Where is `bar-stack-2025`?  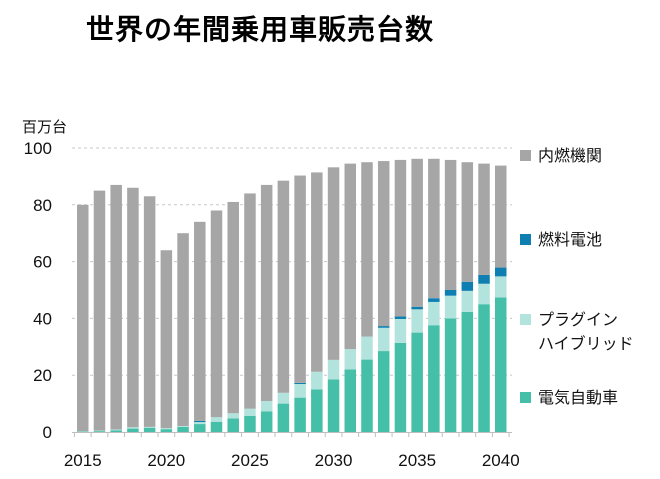 bar-stack-2025 is located at coordinates (250, 312).